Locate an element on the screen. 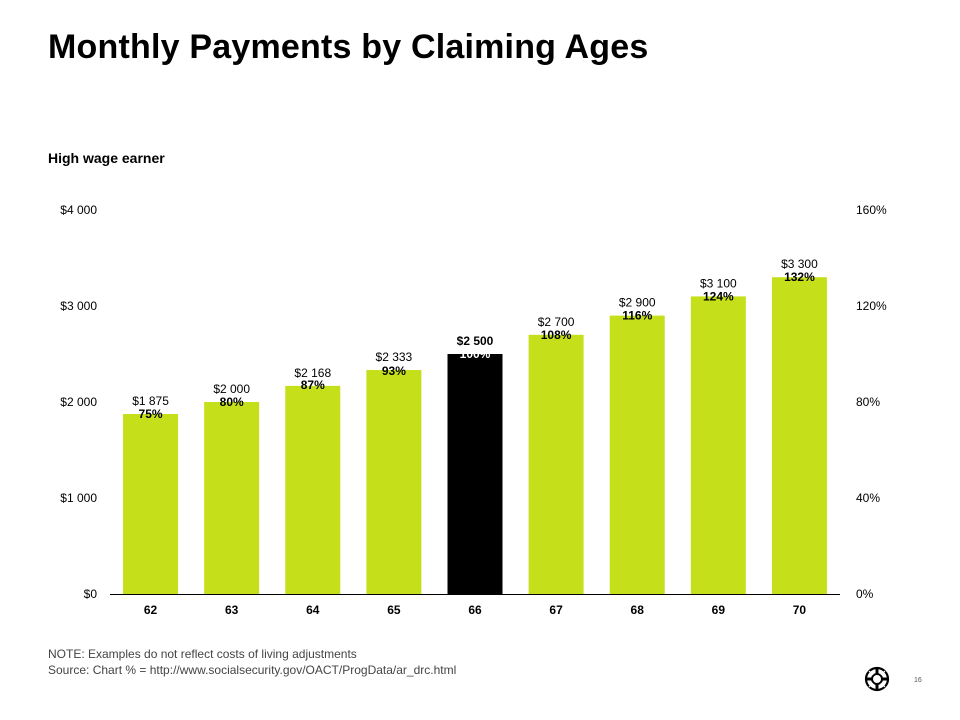 The image size is (960, 720). x-tick-label: 66 is located at coordinates (475, 610).